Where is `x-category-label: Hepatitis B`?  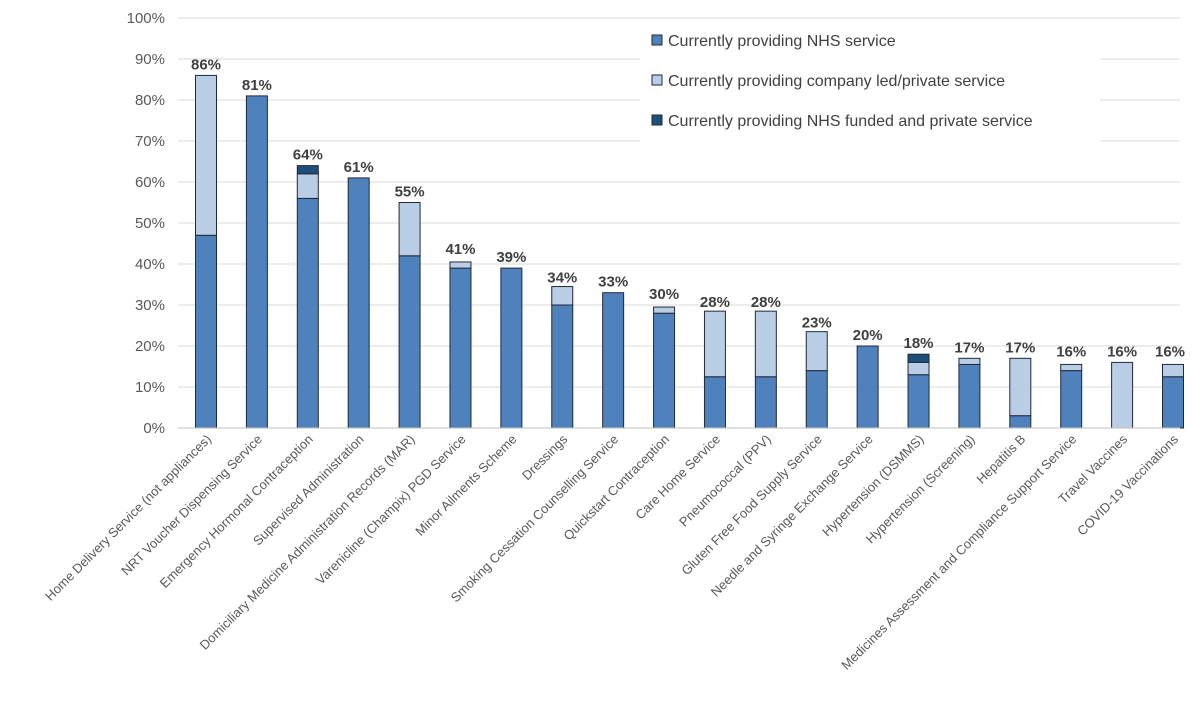 x-category-label: Hepatitis B is located at coordinates (1000, 459).